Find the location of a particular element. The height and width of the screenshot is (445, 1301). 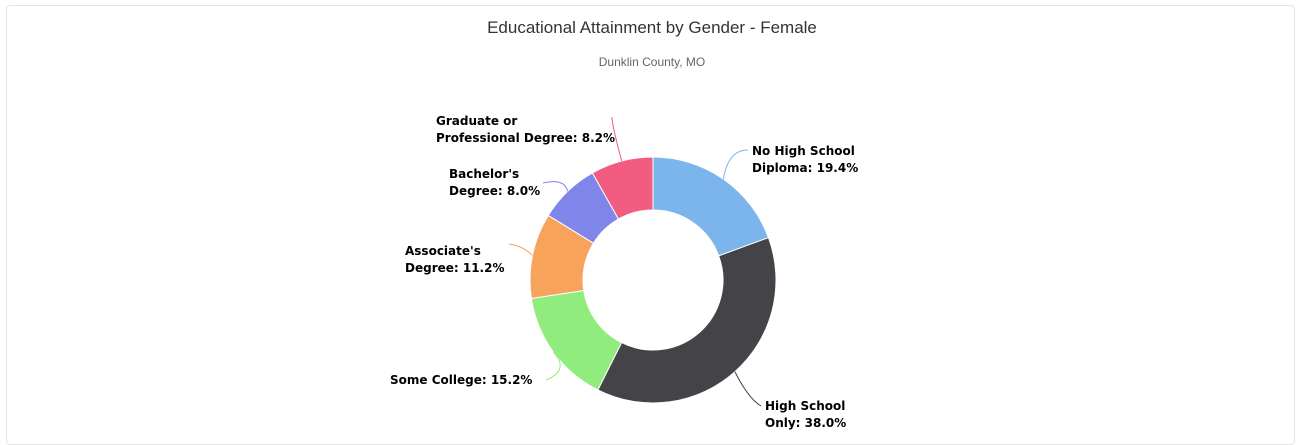

data-label-no-high-school-diploma: No High School Diploma: 19.4% is located at coordinates (805, 159).